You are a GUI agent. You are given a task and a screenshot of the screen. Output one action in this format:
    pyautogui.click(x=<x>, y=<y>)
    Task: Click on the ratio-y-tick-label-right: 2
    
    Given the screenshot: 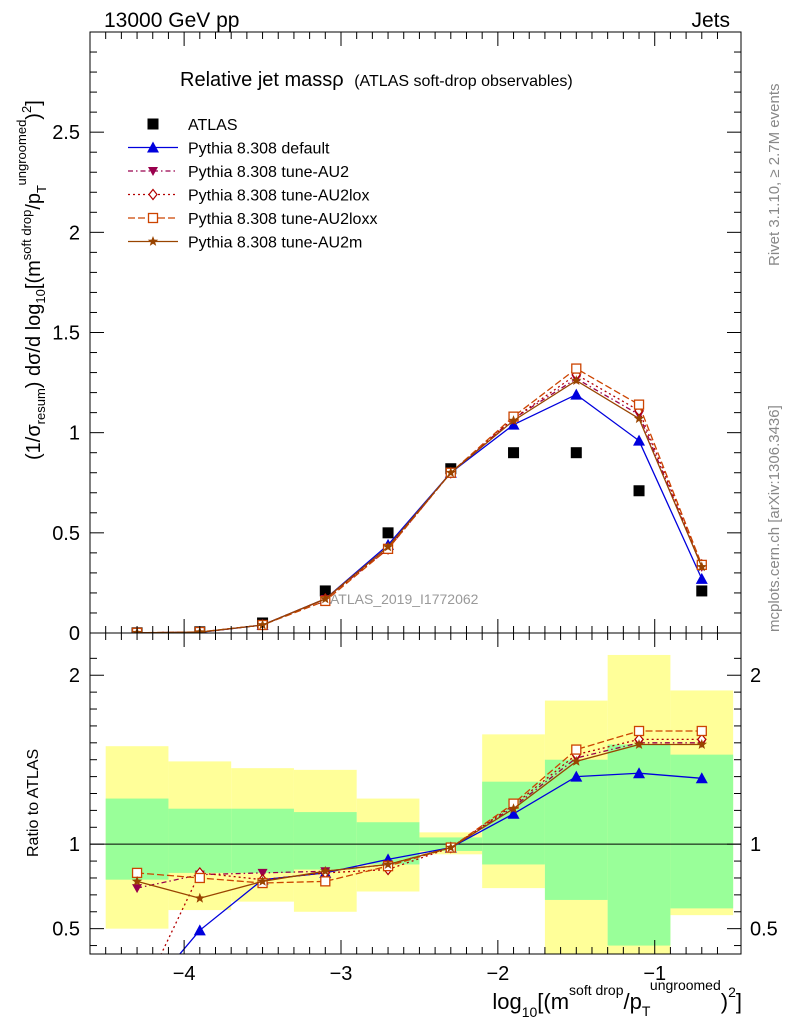 What is the action you would take?
    pyautogui.click(x=755, y=676)
    